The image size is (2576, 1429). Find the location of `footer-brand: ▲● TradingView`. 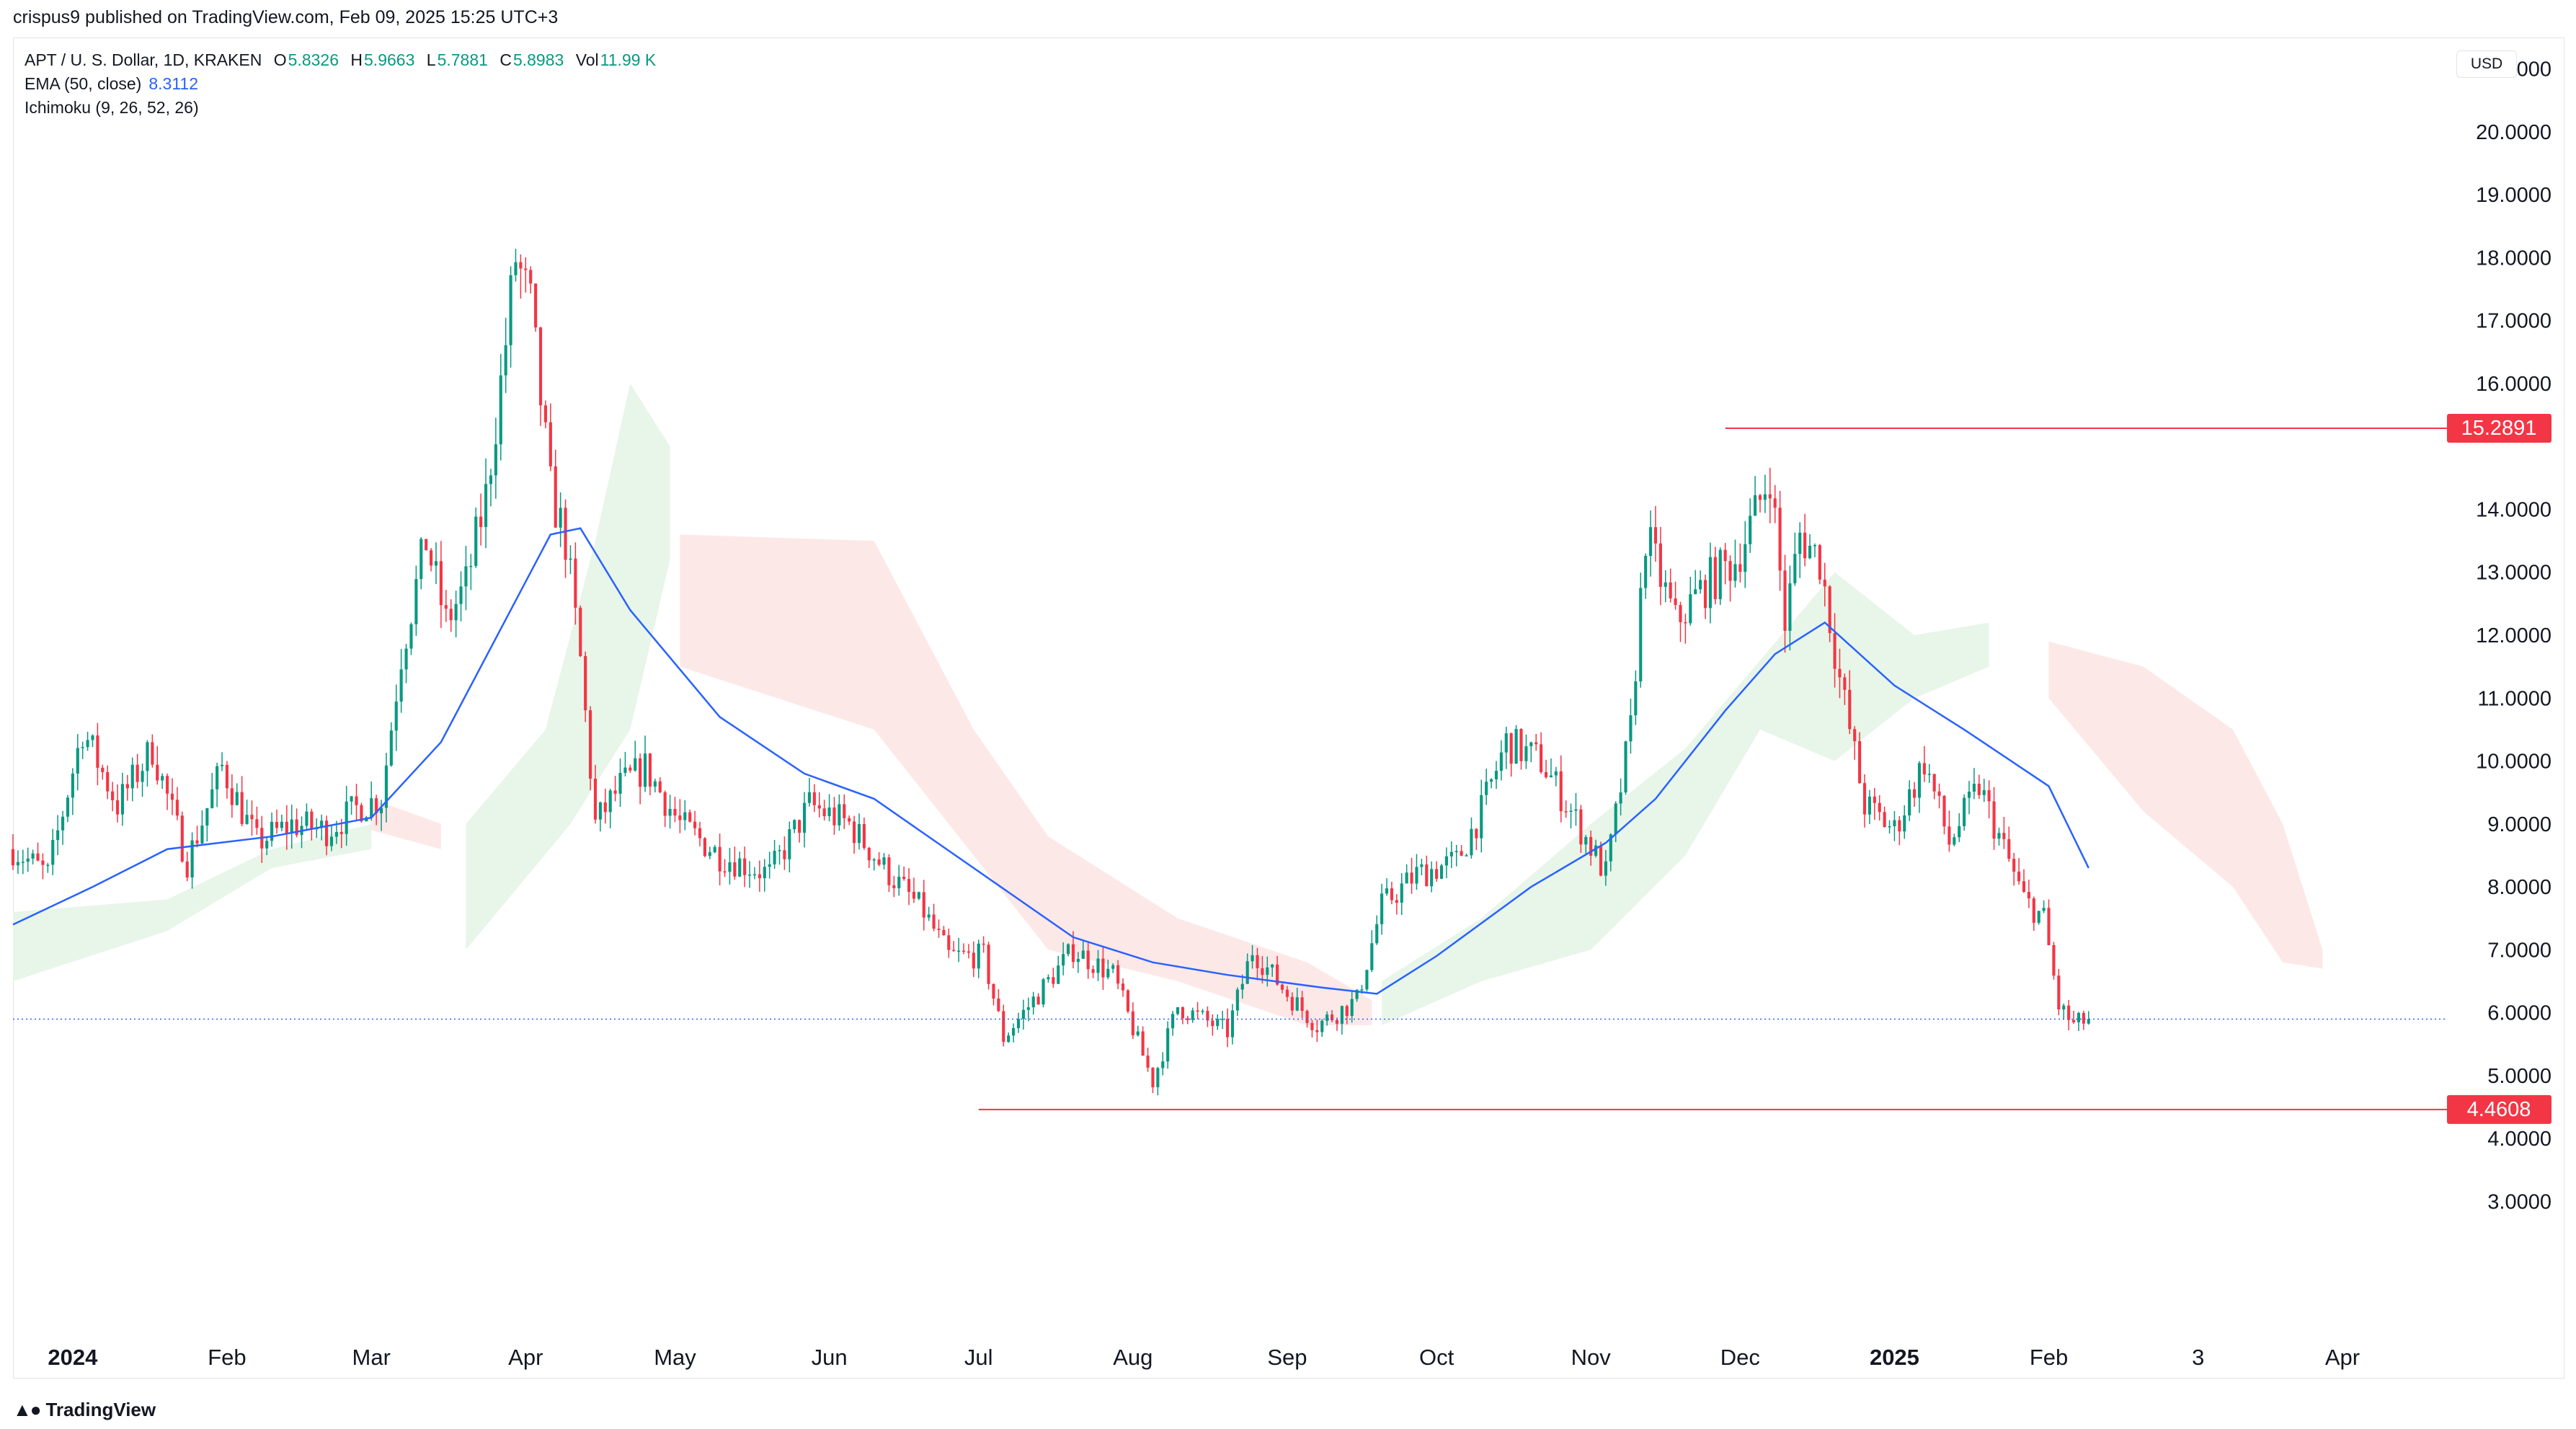

footer-brand: ▲● TradingView is located at coordinates (84, 1410).